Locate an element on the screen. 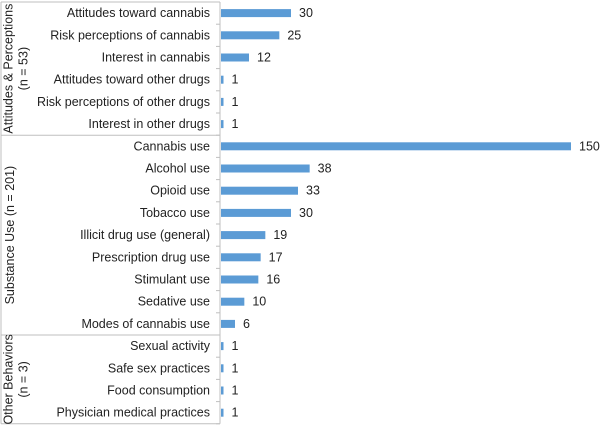 This screenshot has width=600, height=426. value-label: 38 is located at coordinates (325, 169).